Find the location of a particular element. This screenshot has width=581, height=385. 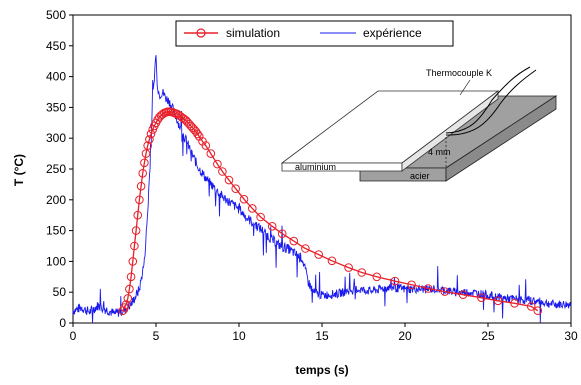

y-tick-label: 500 is located at coordinates (56, 15).